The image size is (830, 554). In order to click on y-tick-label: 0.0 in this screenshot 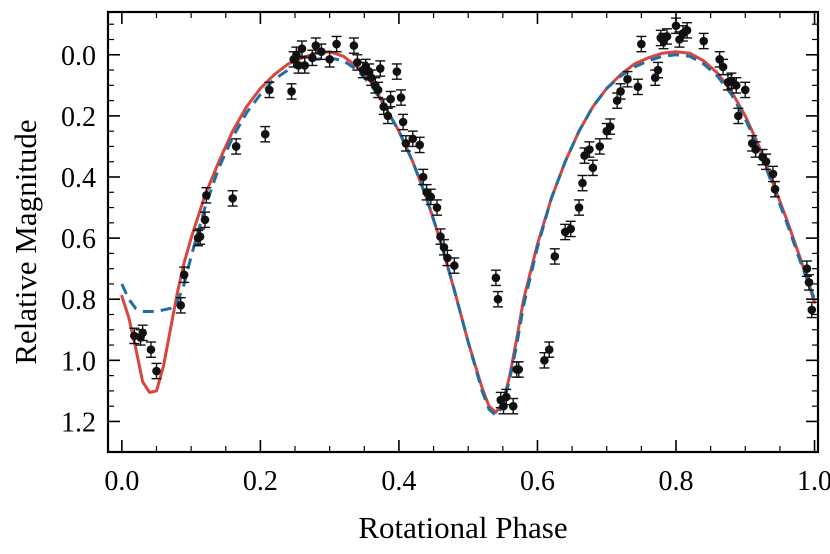, I will do `click(78, 56)`.